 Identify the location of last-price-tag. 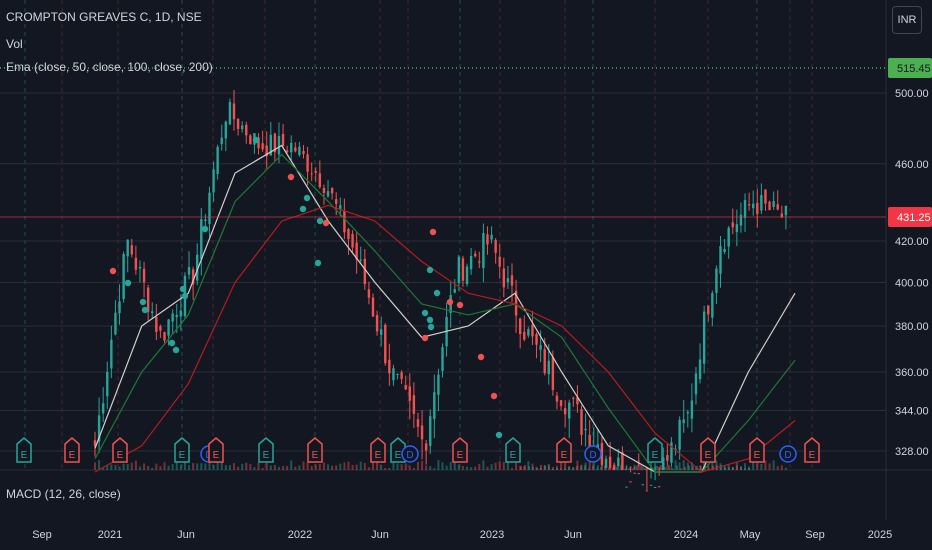
(910, 217).